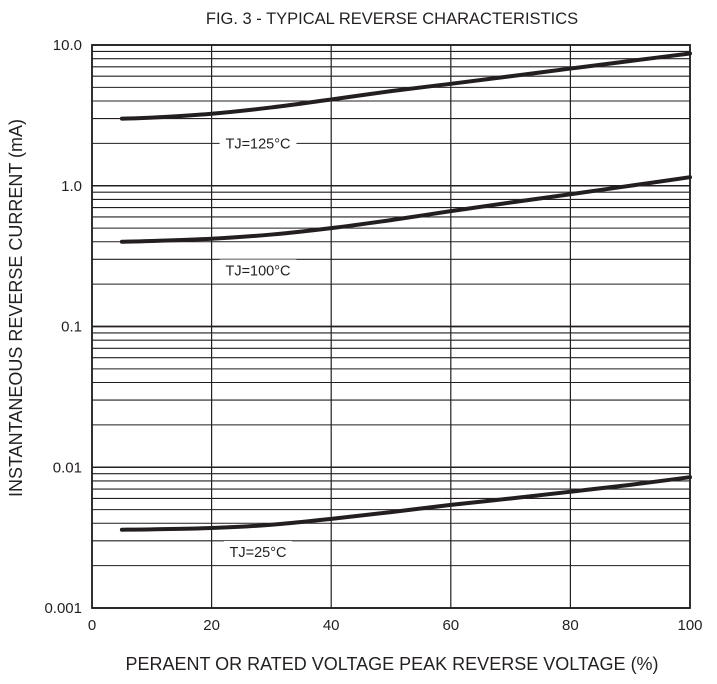 This screenshot has width=717, height=684. I want to click on curve-label: TJ=100°C, so click(257, 271).